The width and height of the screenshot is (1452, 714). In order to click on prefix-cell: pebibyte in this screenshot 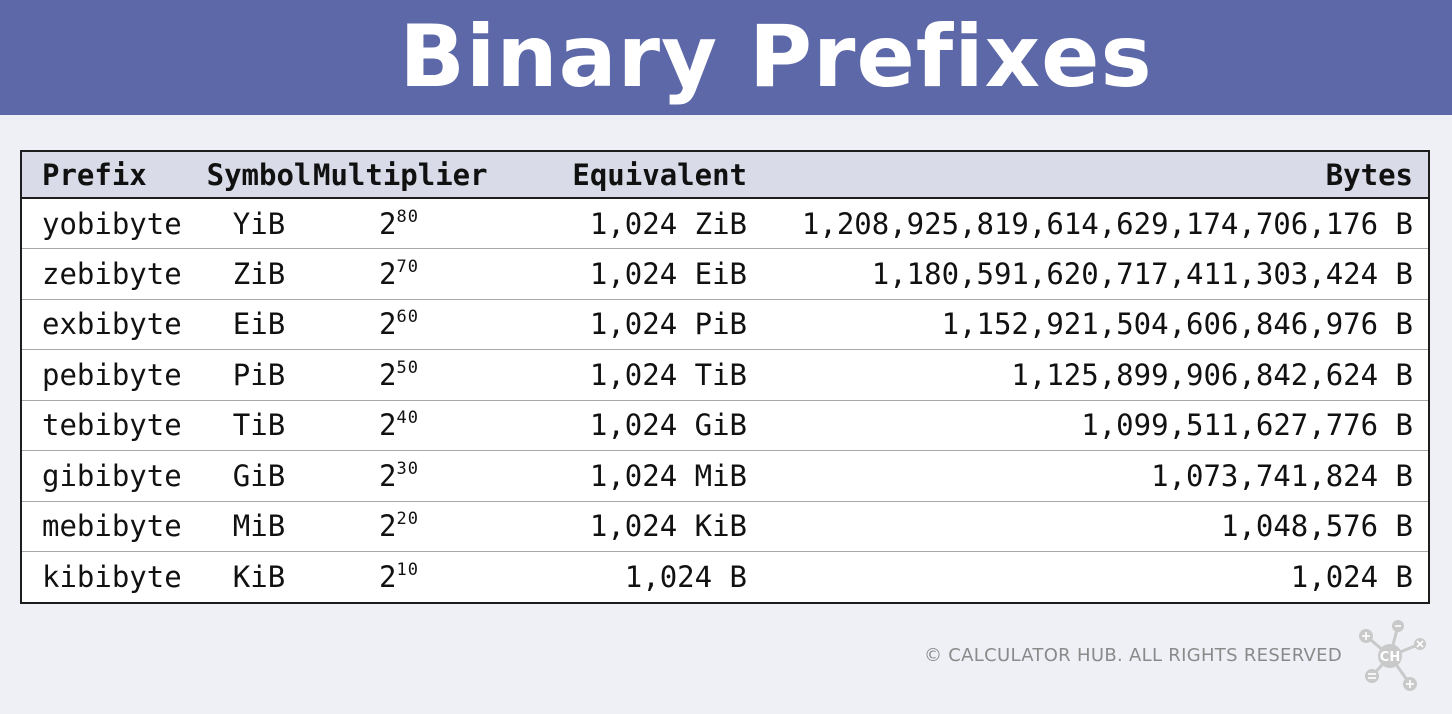, I will do `click(113, 374)`.